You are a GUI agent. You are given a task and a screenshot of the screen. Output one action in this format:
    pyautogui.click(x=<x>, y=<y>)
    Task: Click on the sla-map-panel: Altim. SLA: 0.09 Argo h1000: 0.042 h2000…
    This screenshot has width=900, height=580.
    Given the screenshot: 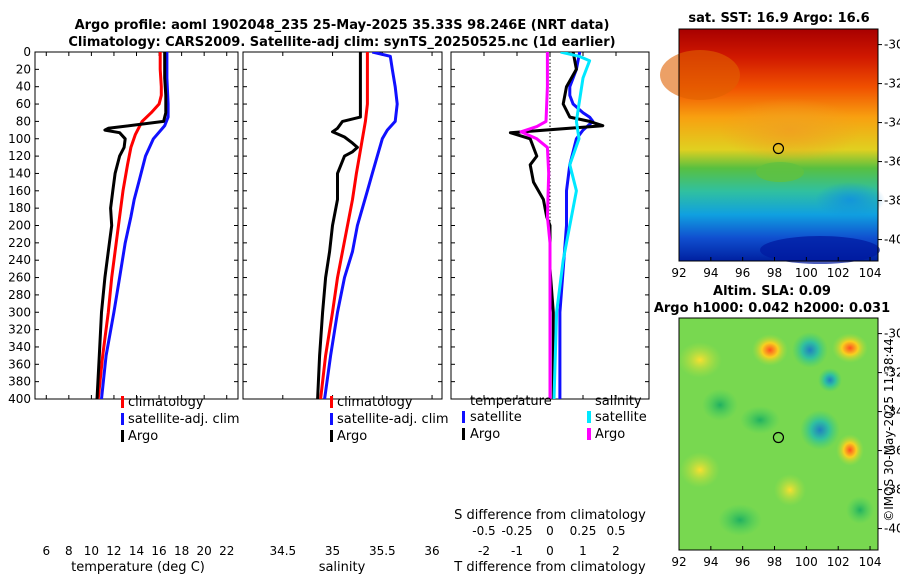 What is the action you would take?
    pyautogui.click(x=777, y=426)
    